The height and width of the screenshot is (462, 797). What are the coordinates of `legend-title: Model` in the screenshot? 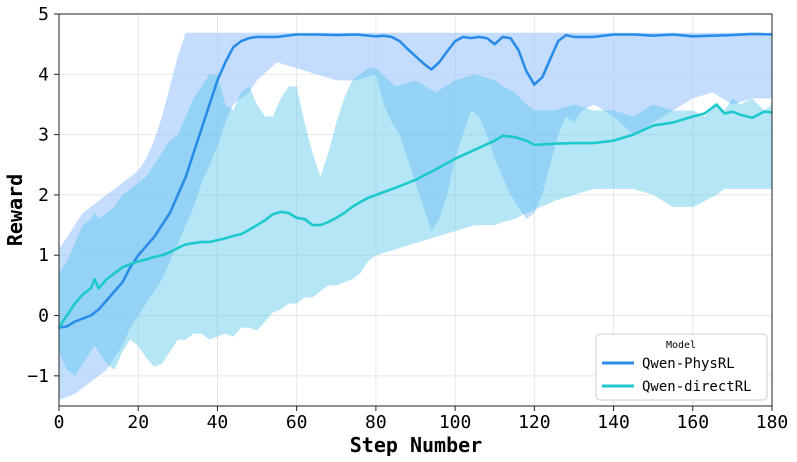 It's located at (681, 345).